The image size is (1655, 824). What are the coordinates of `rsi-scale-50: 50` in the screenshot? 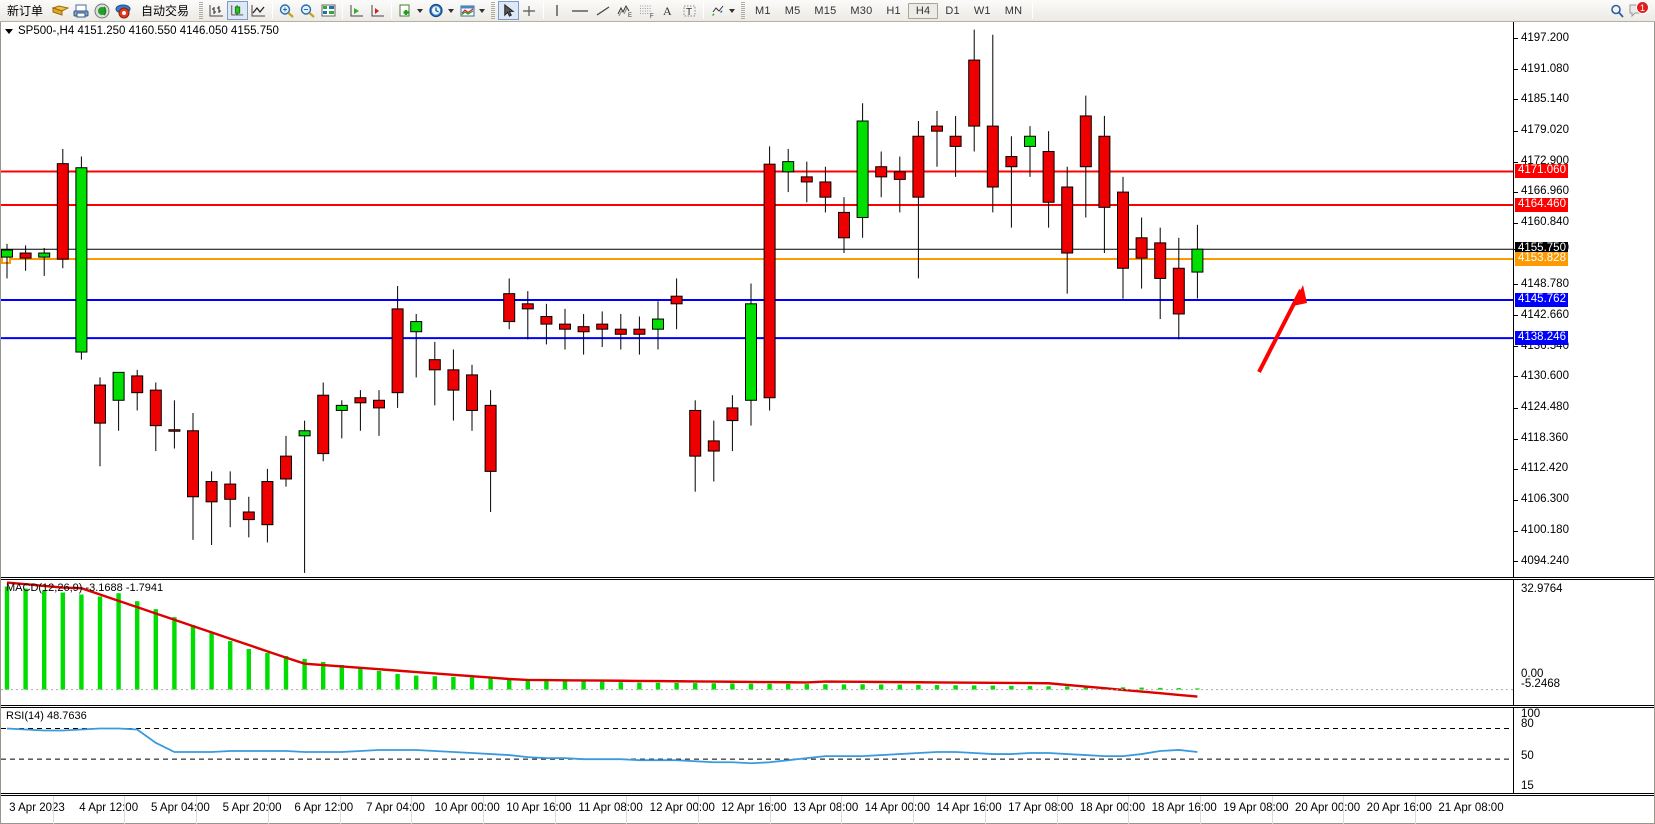 It's located at (1527, 756).